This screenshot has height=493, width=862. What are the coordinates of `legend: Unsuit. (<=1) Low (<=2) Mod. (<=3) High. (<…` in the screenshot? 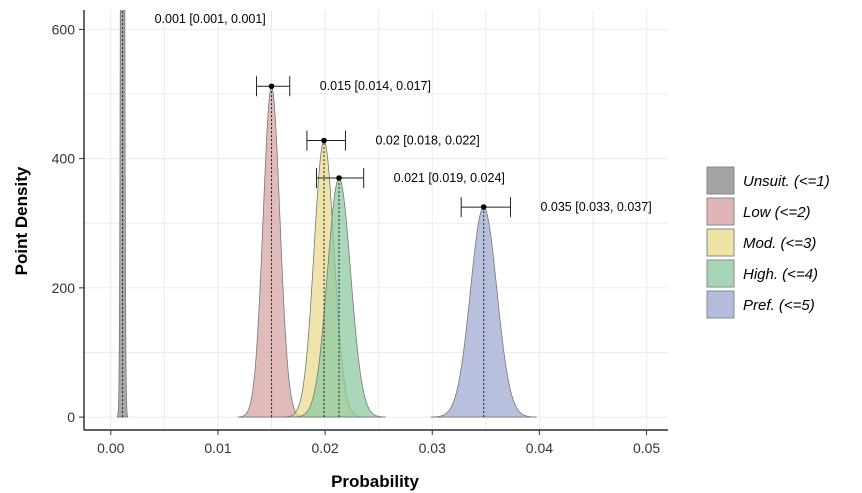 It's located at (768, 242).